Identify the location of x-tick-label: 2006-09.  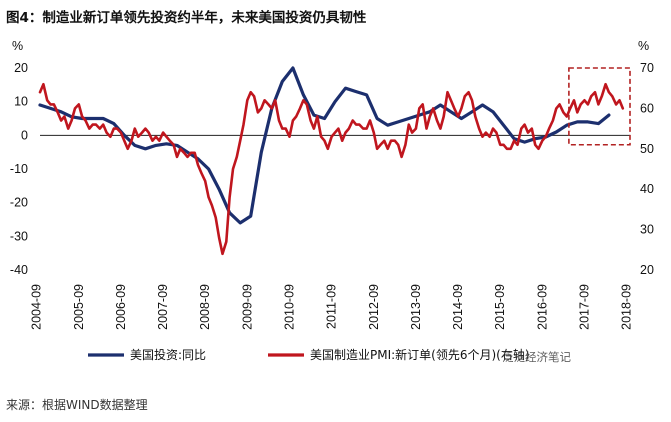
(121, 307).